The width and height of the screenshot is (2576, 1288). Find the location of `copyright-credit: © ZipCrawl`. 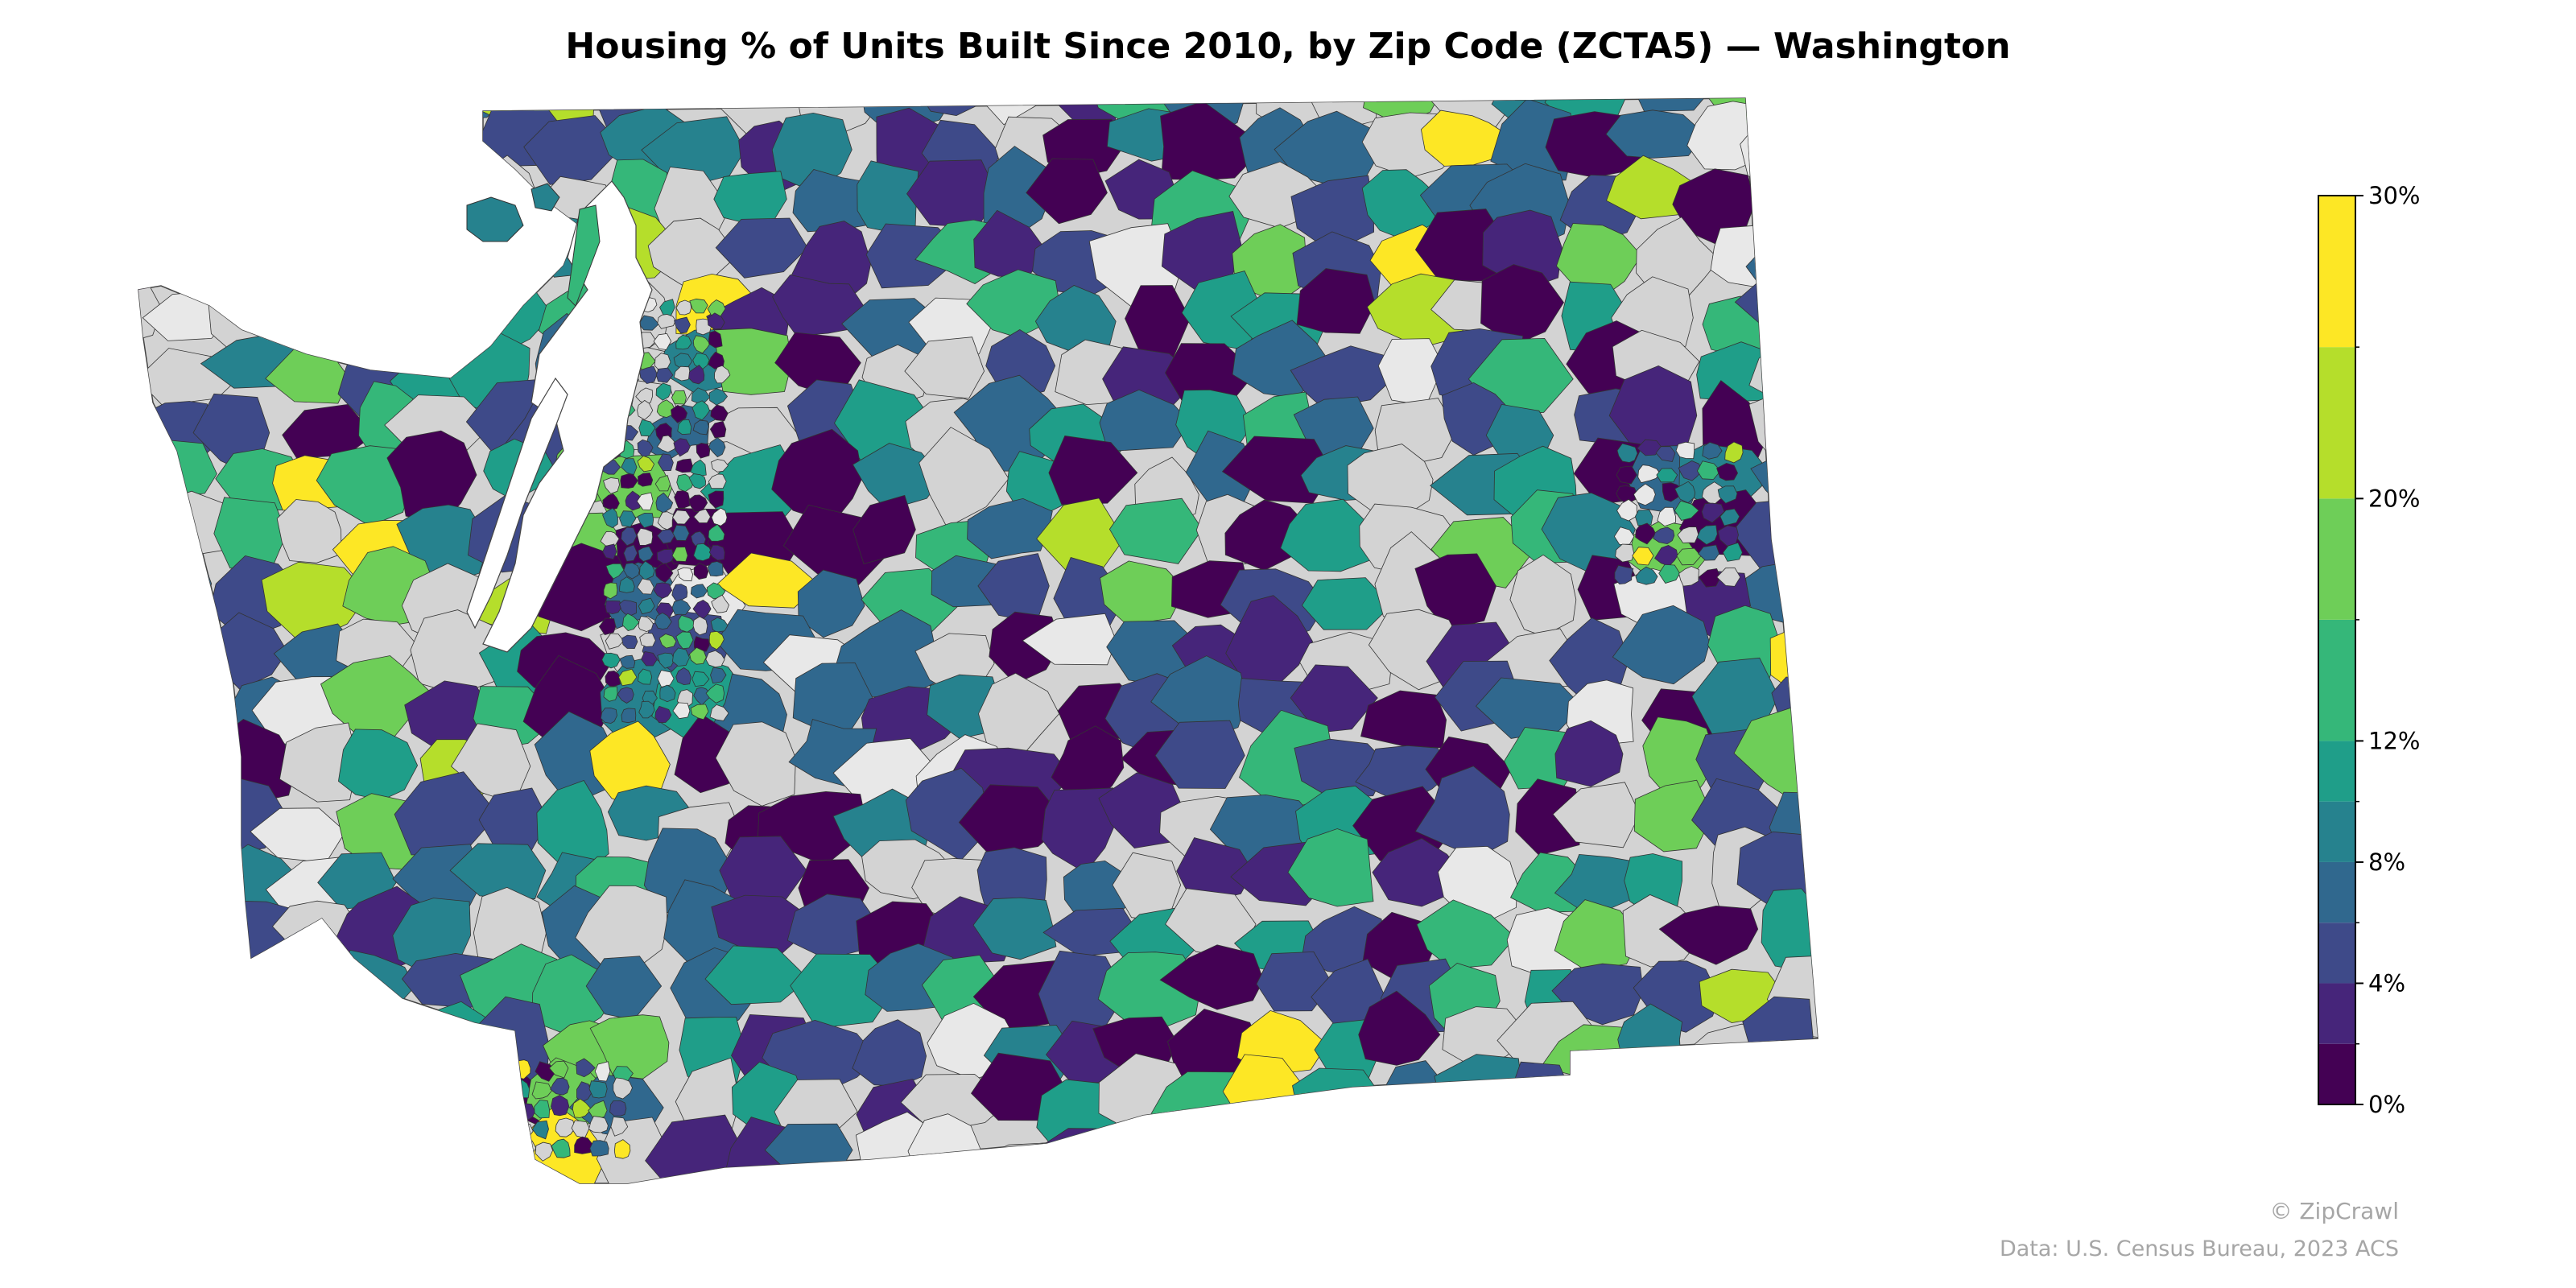

copyright-credit: © ZipCrawl is located at coordinates (2334, 1211).